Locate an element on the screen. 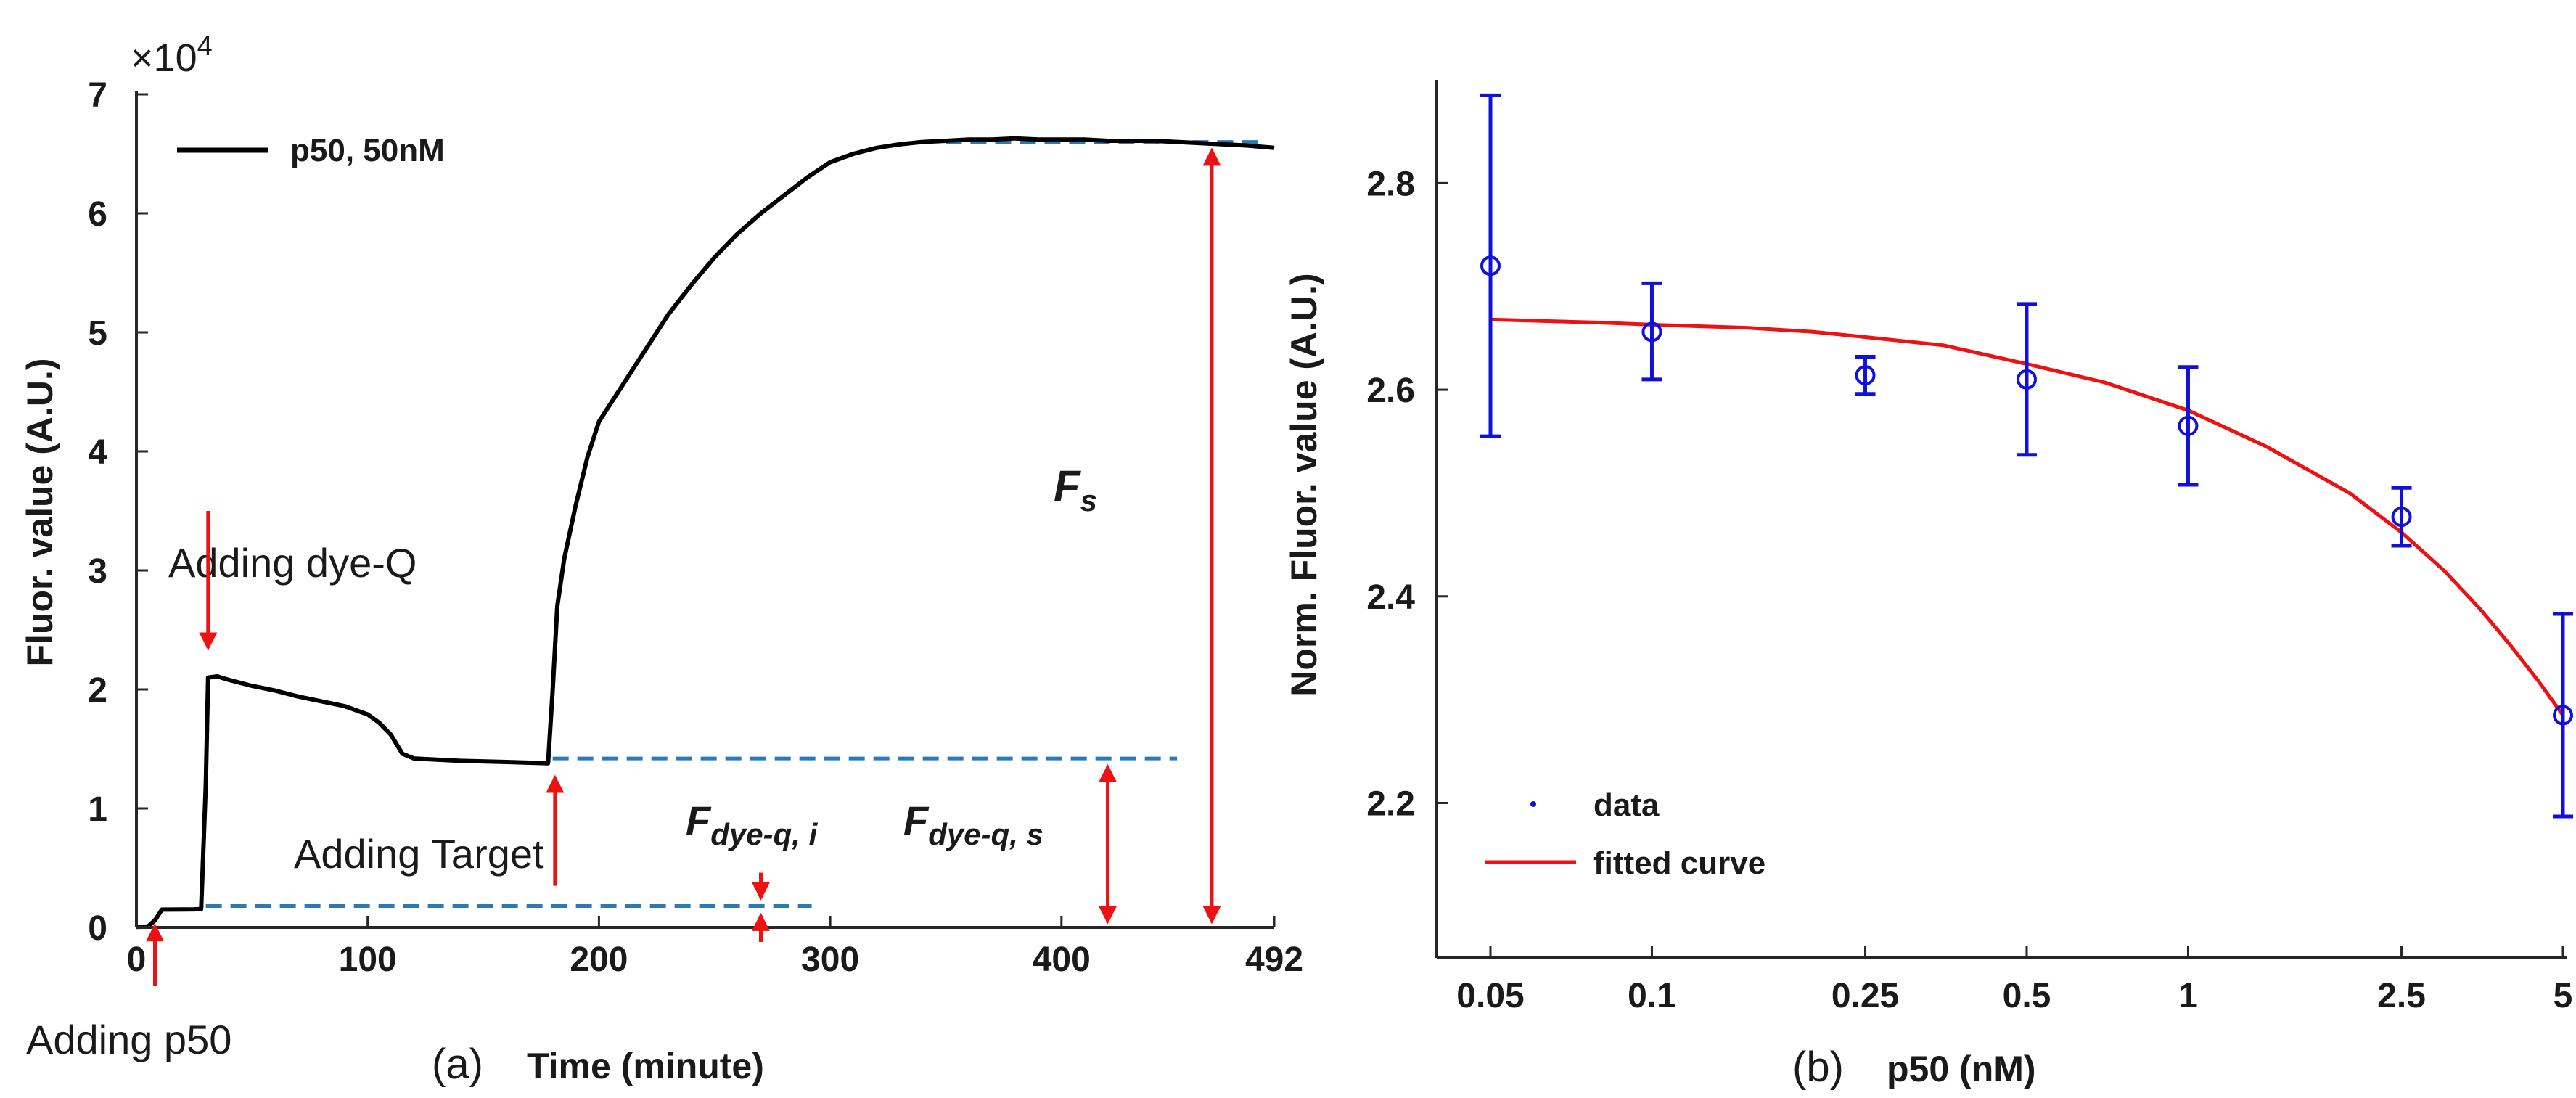 The image size is (2576, 1098). x-tick-labels-b: 0.05 0.1 0.25 0.5 1 2.5 5 is located at coordinates (2014, 996).